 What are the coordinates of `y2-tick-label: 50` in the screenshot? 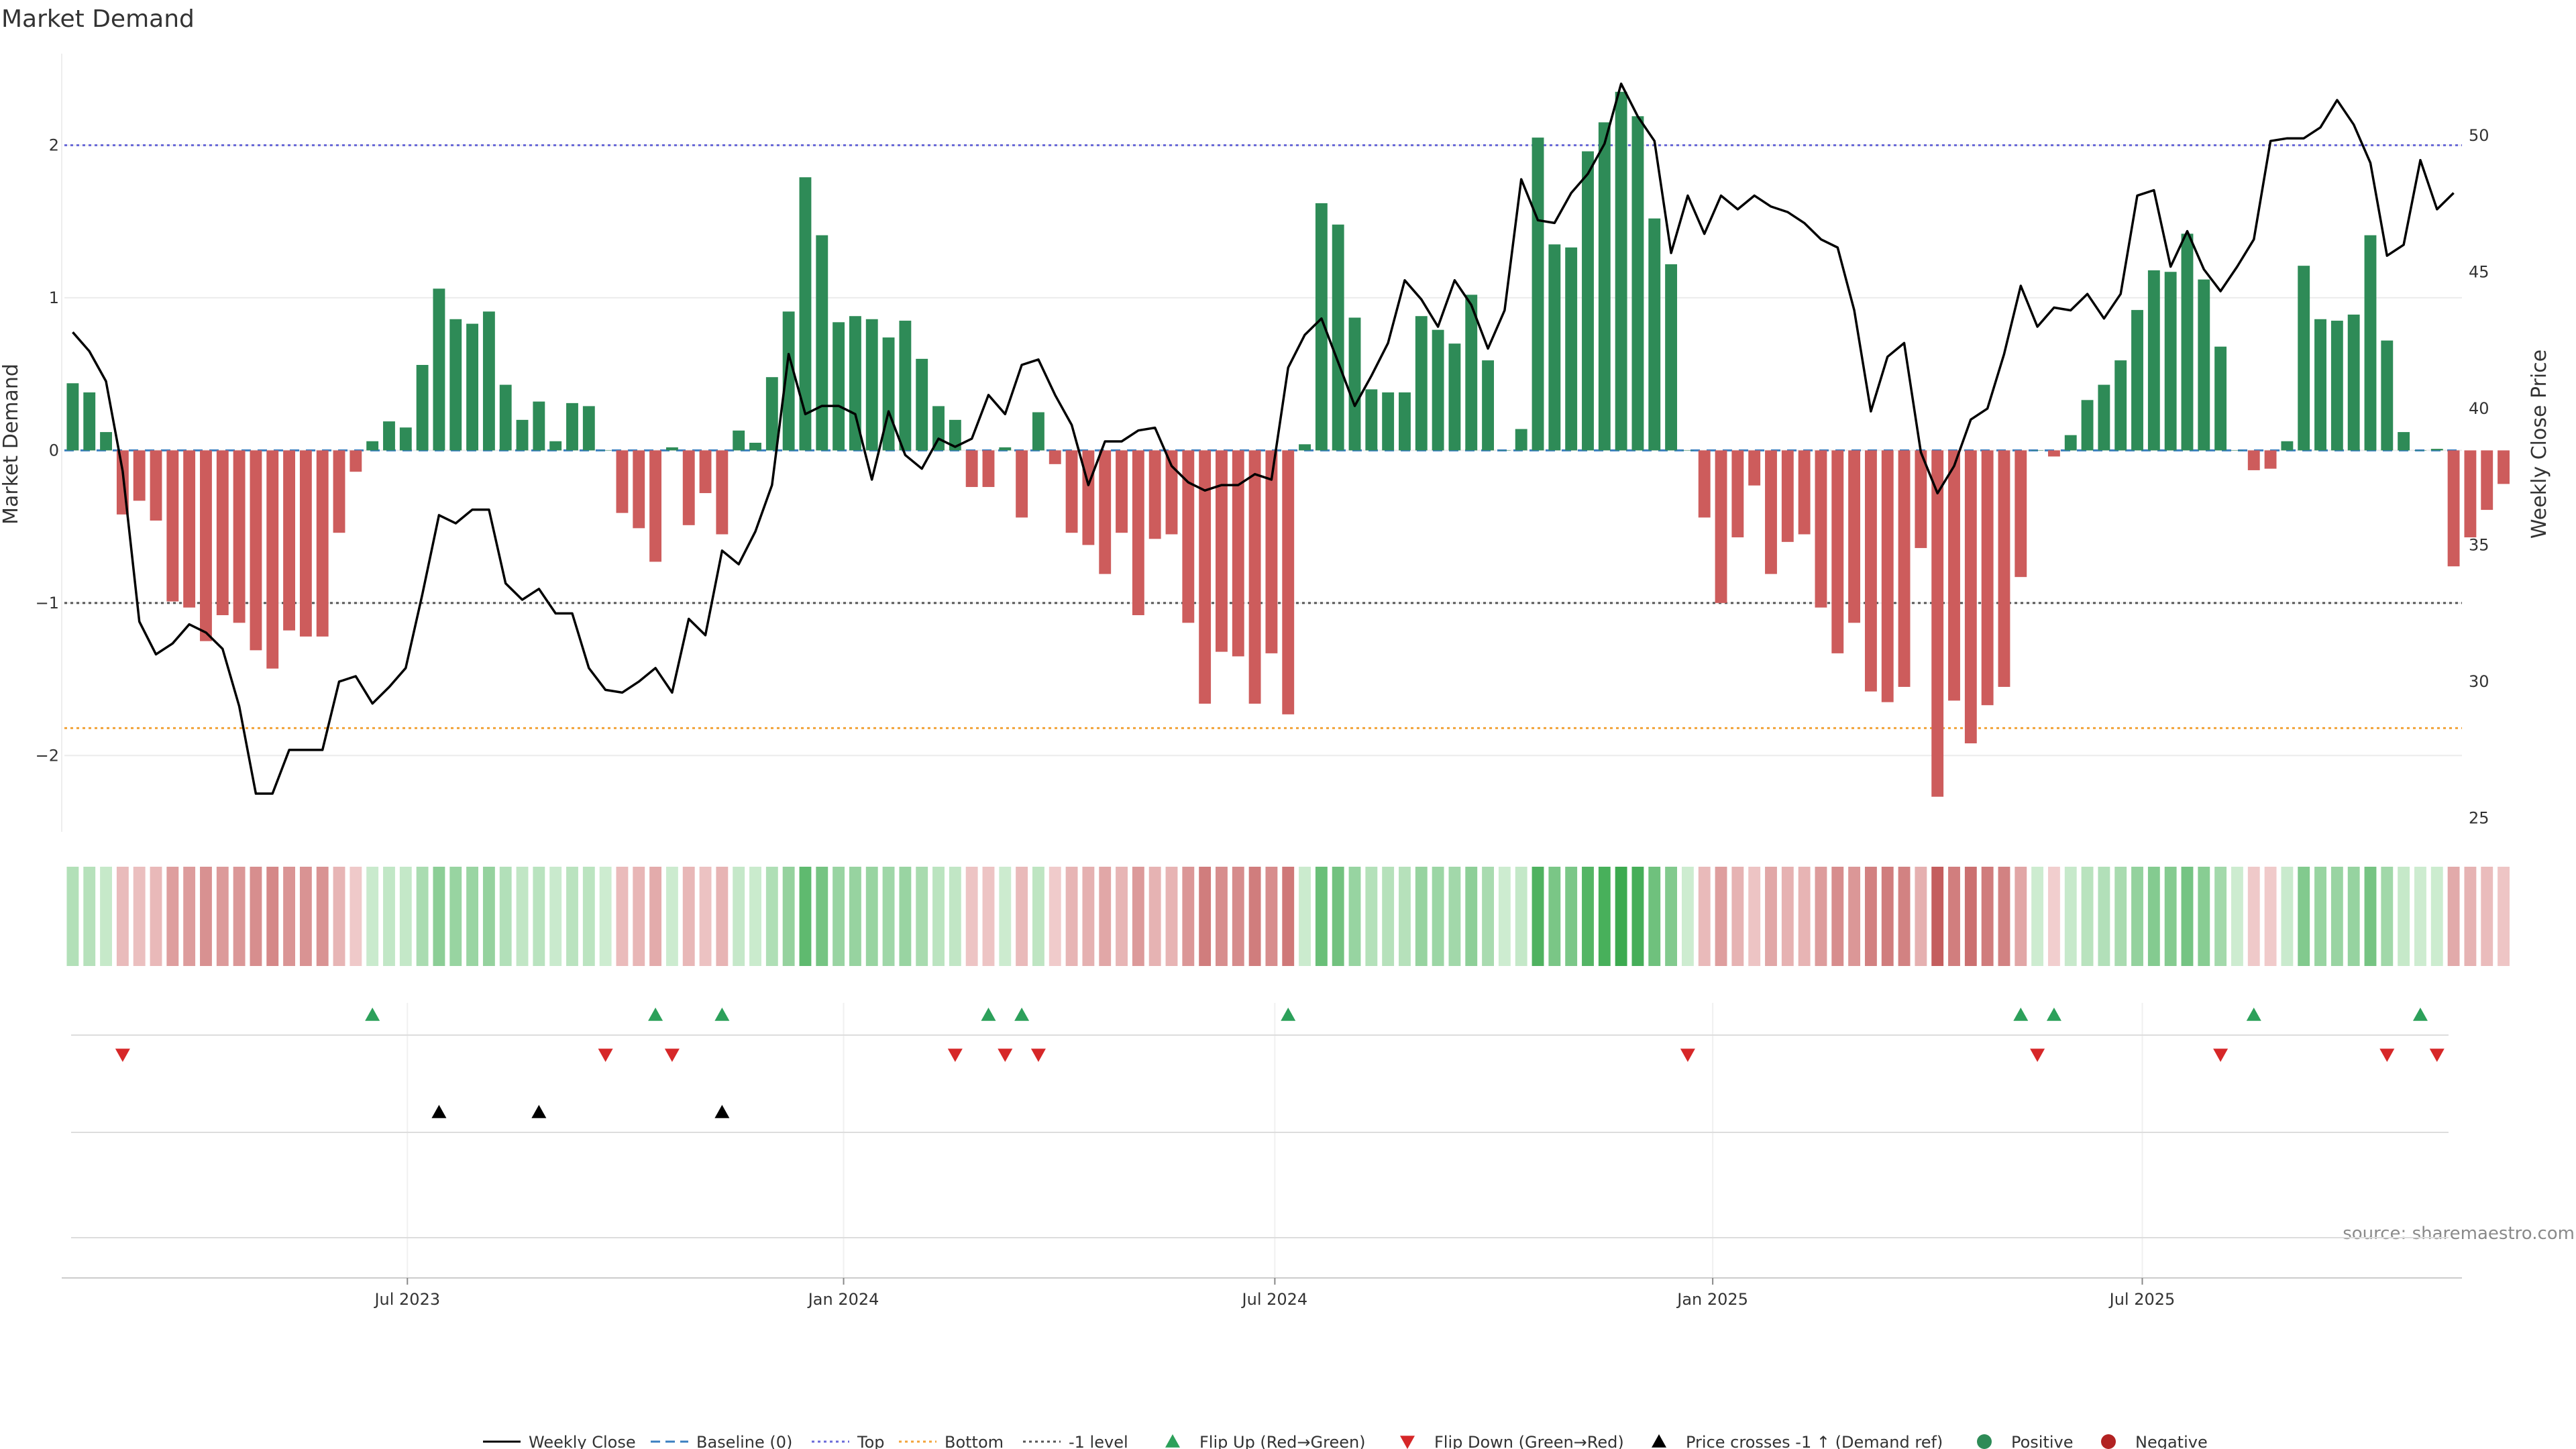 It's located at (2479, 135).